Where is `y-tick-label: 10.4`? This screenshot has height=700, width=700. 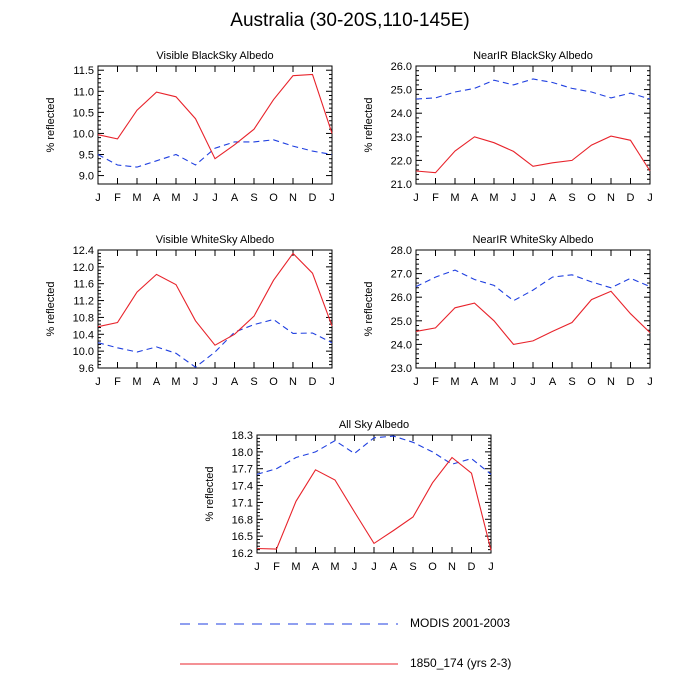 y-tick-label: 10.4 is located at coordinates (83, 335).